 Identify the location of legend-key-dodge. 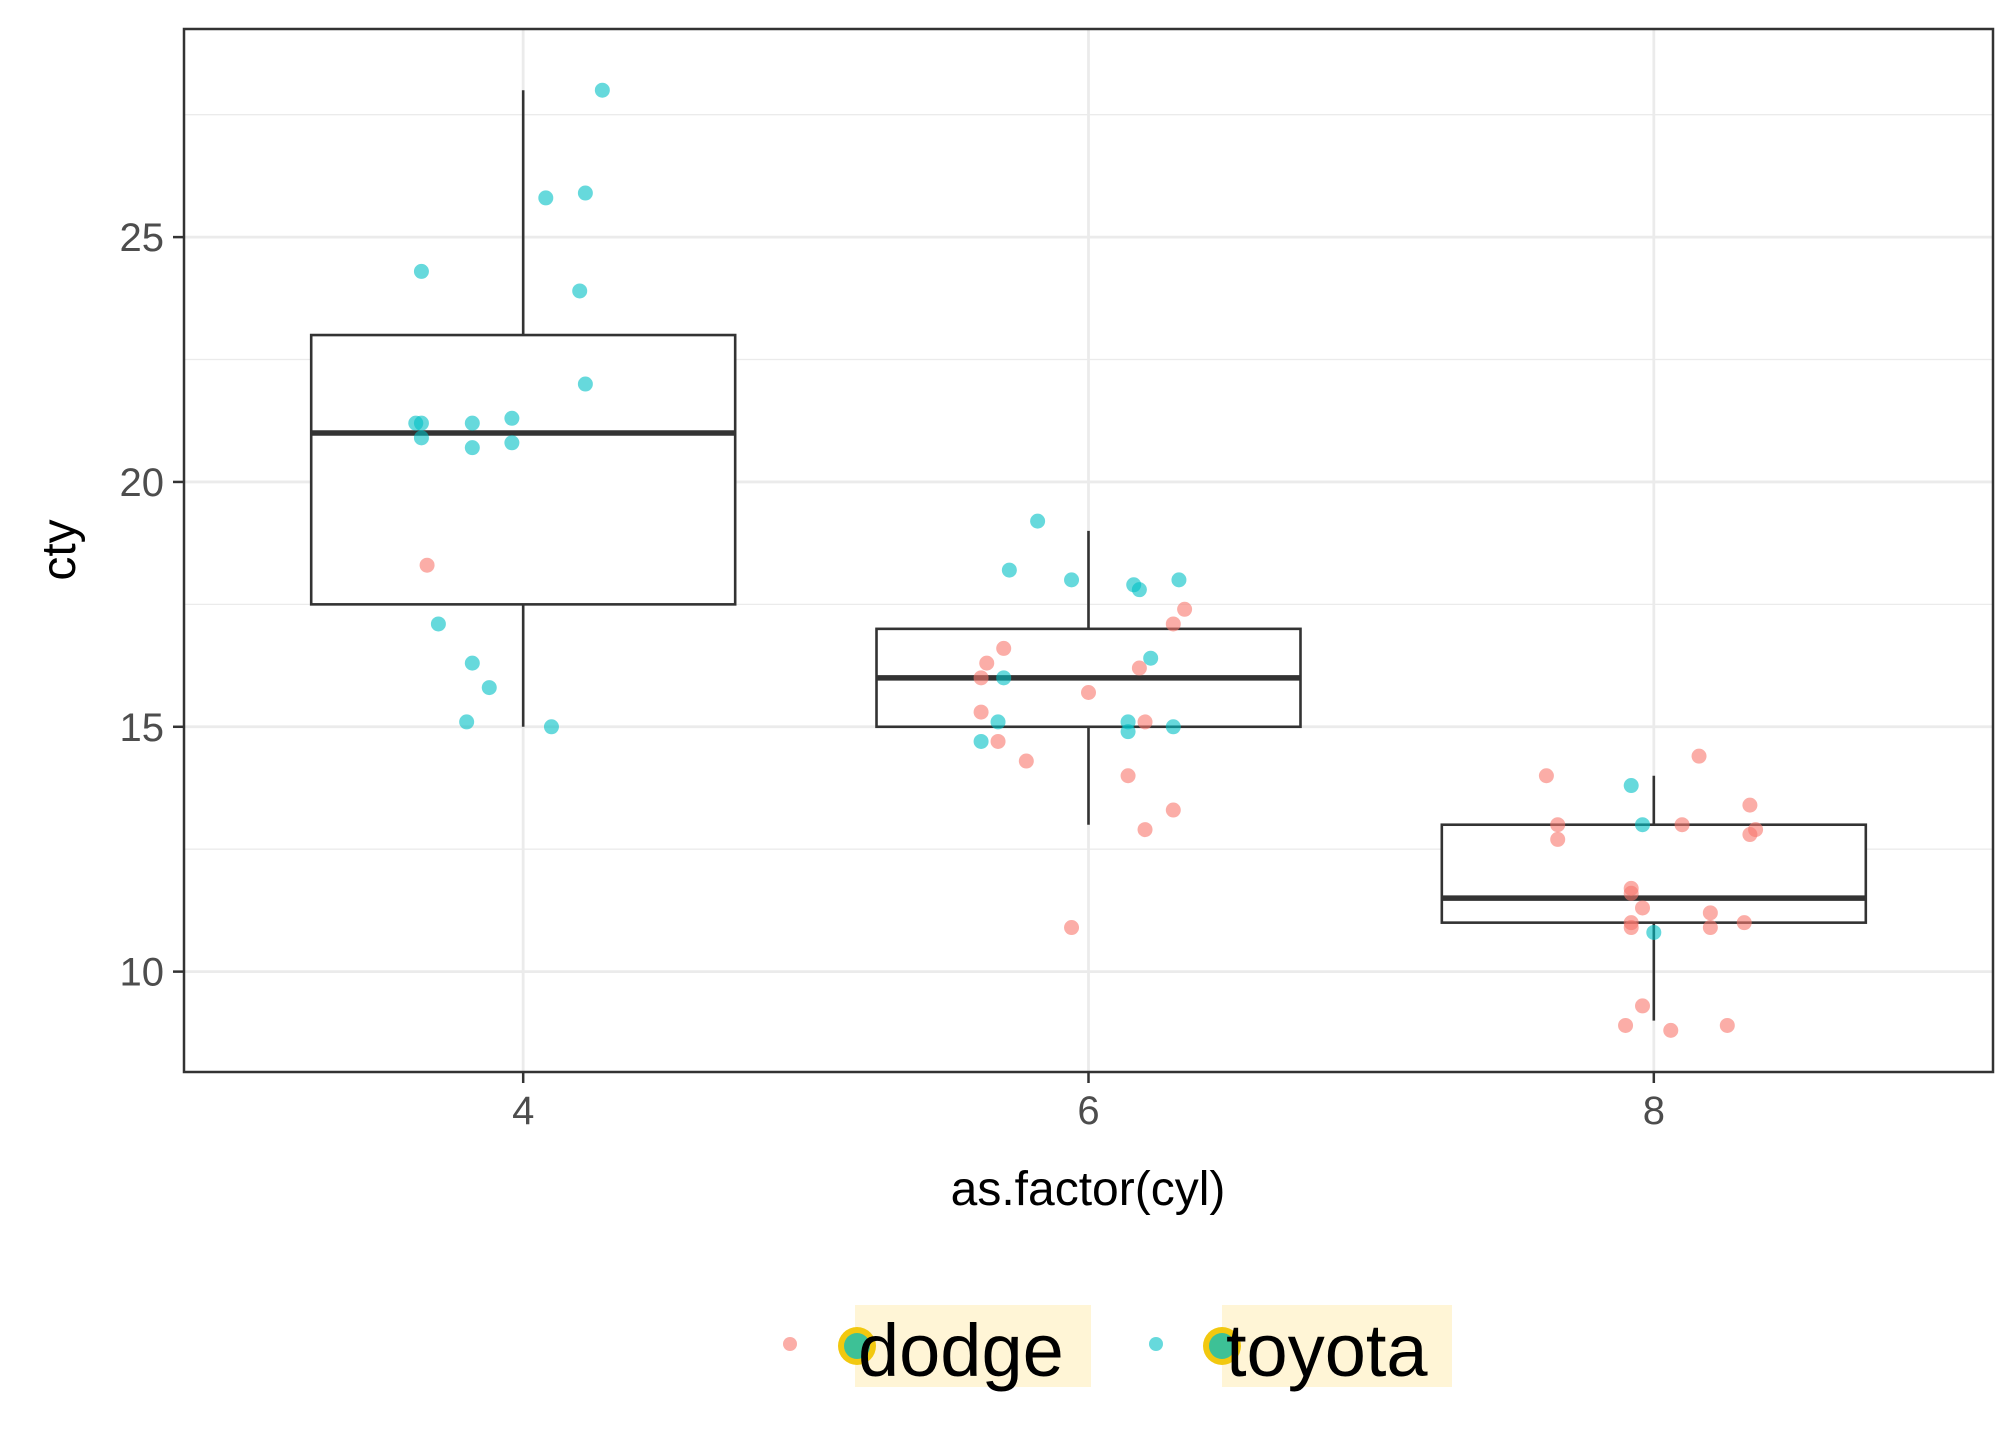
(790, 1344).